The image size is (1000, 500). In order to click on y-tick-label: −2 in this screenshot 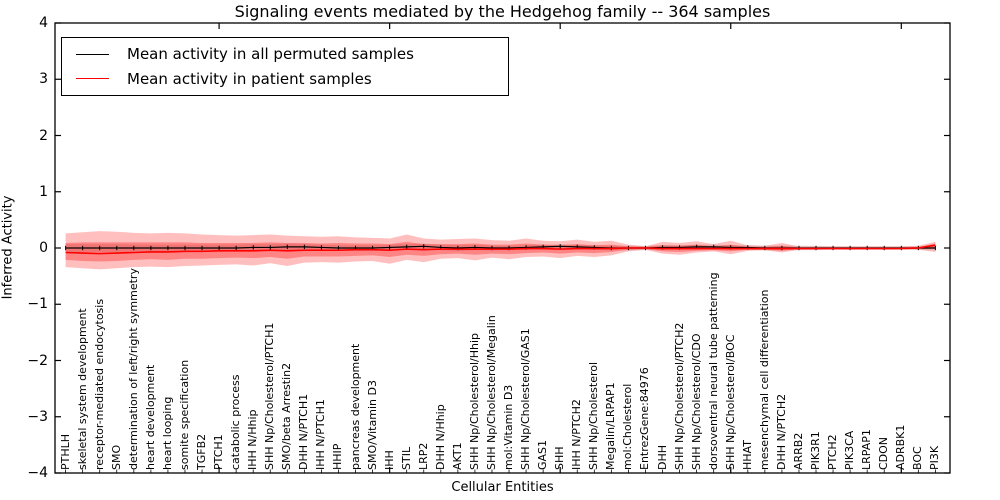, I will do `click(37, 360)`.